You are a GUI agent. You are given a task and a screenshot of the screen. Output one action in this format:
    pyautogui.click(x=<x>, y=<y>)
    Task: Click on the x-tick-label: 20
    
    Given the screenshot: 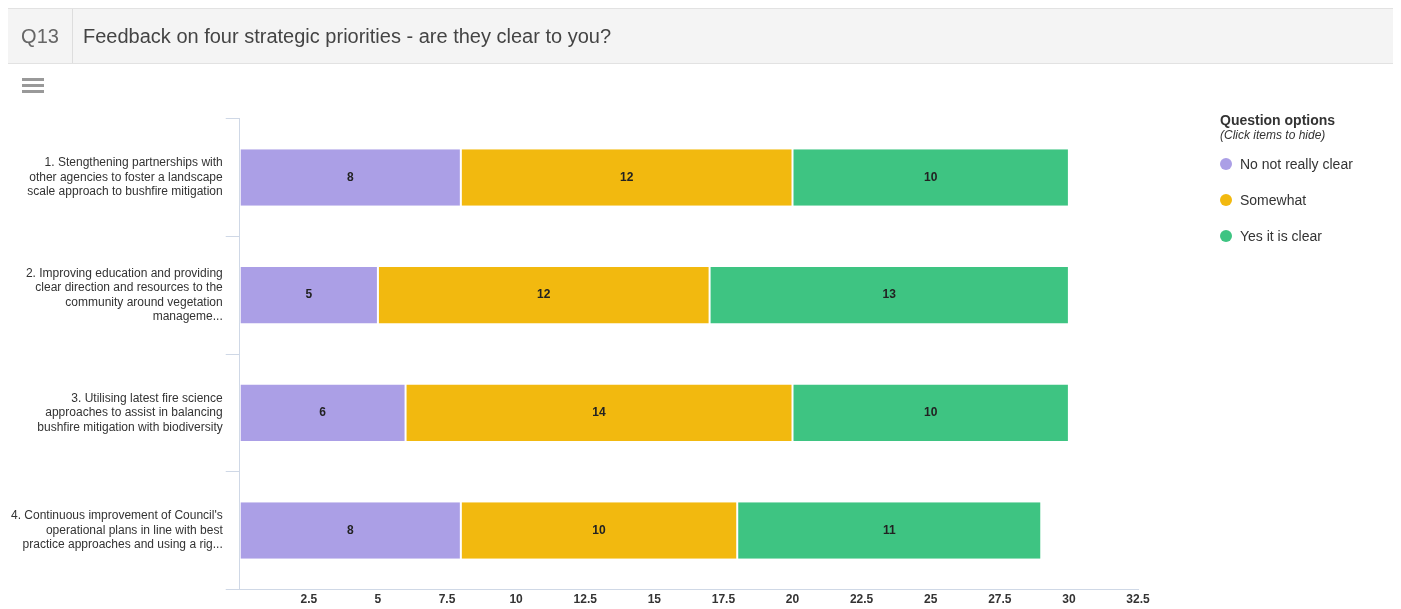 What is the action you would take?
    pyautogui.click(x=792, y=598)
    